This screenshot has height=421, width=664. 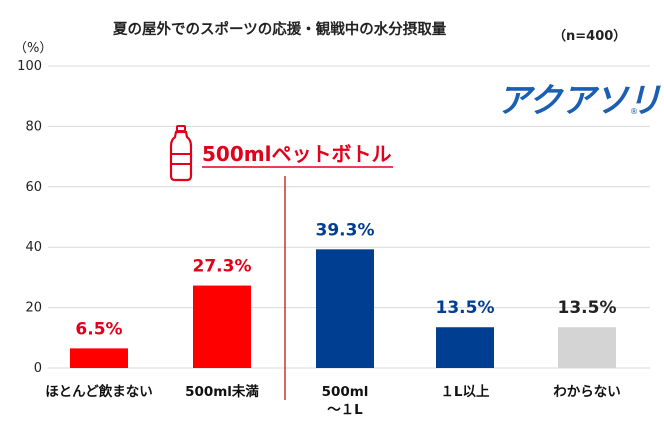 What do you see at coordinates (589, 36) in the screenshot?
I see `sample-size-note: （n=400）` at bounding box center [589, 36].